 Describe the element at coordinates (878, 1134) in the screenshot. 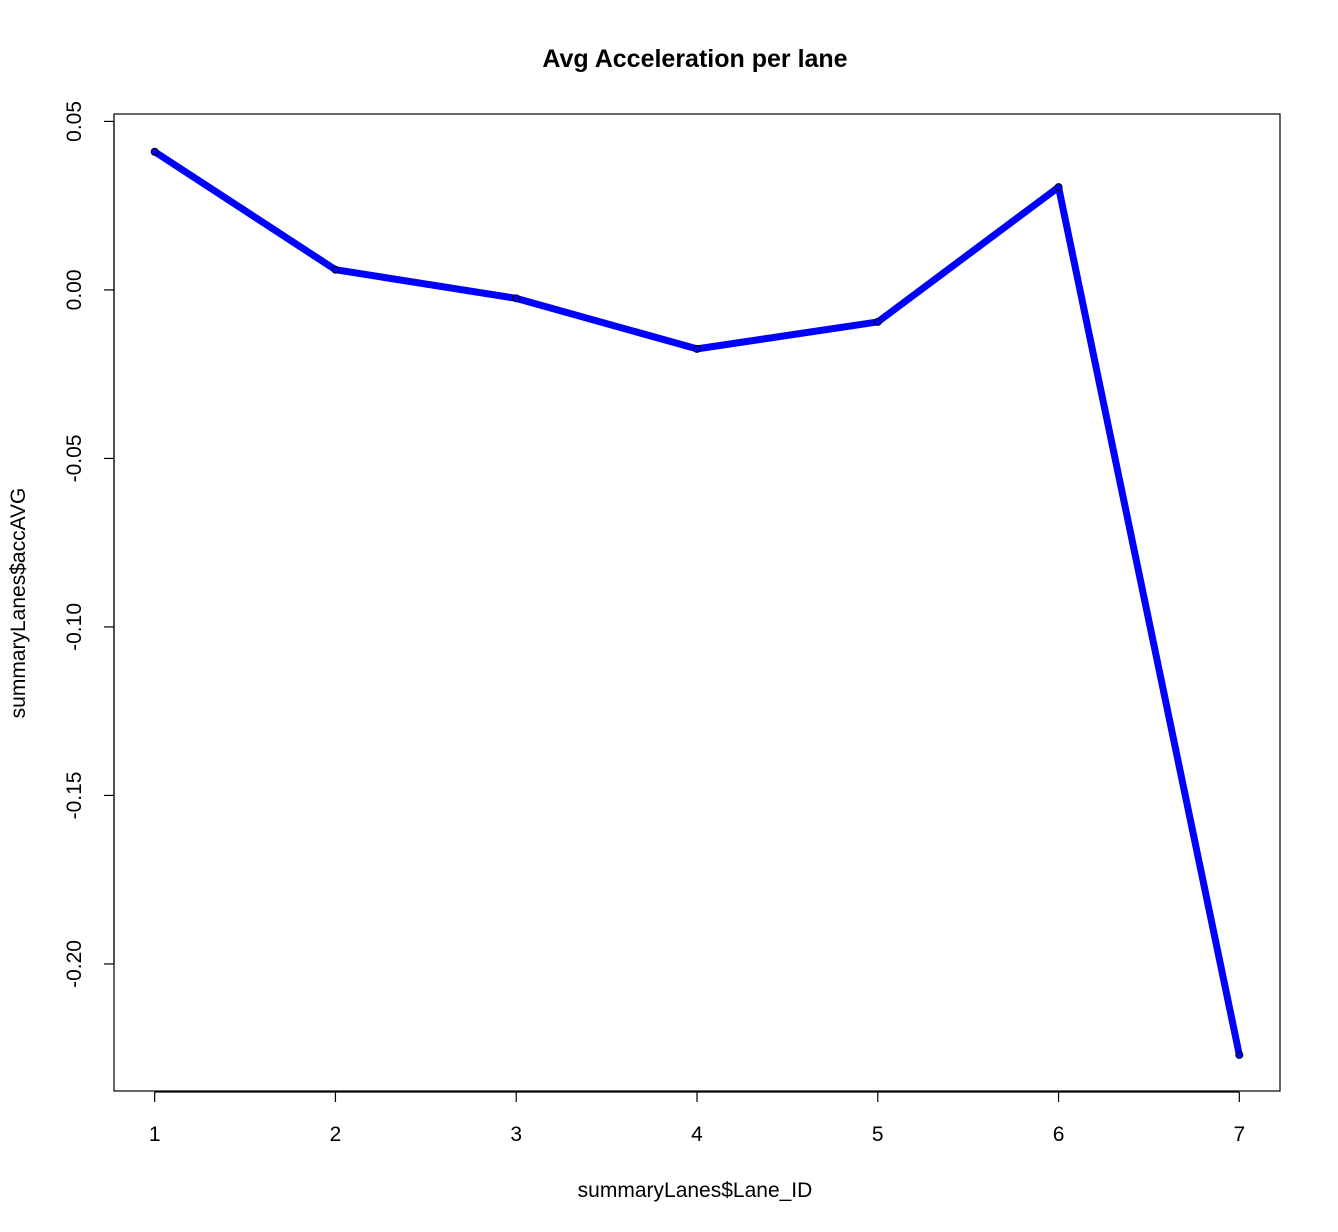

I see `x-tick-label: 5` at that location.